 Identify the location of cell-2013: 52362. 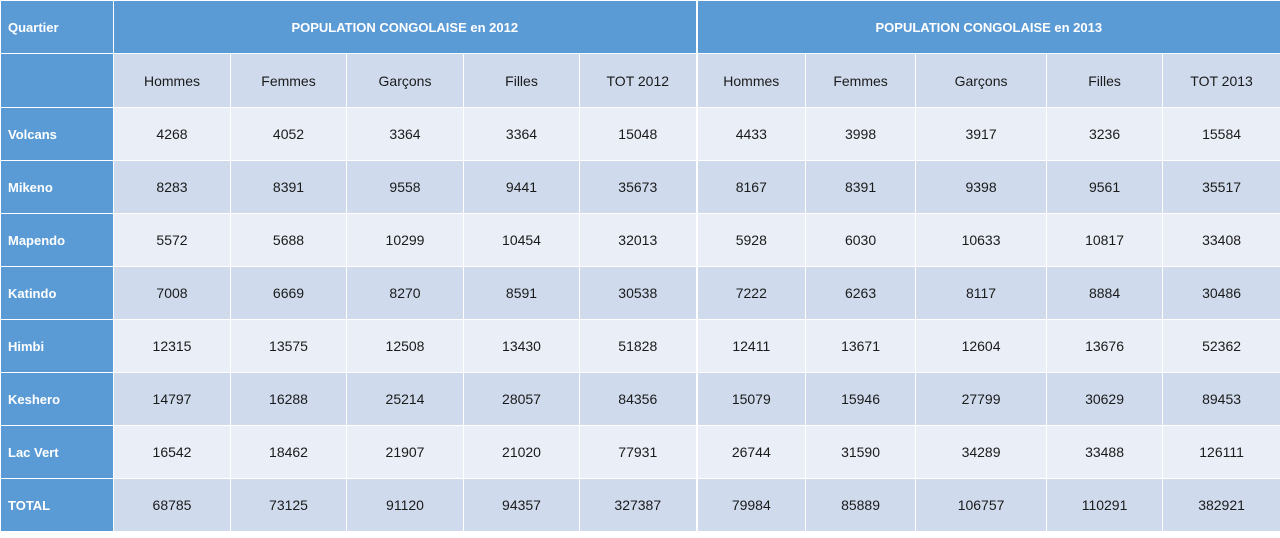
(1221, 346).